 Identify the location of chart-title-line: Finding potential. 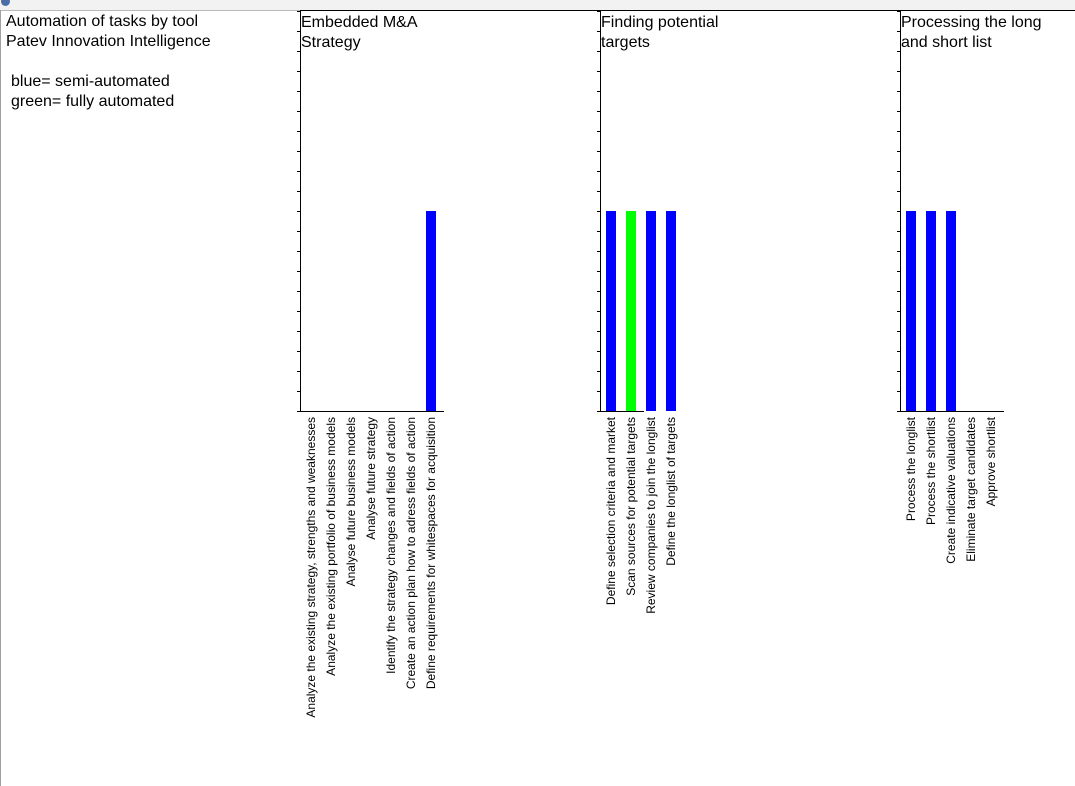
(659, 22).